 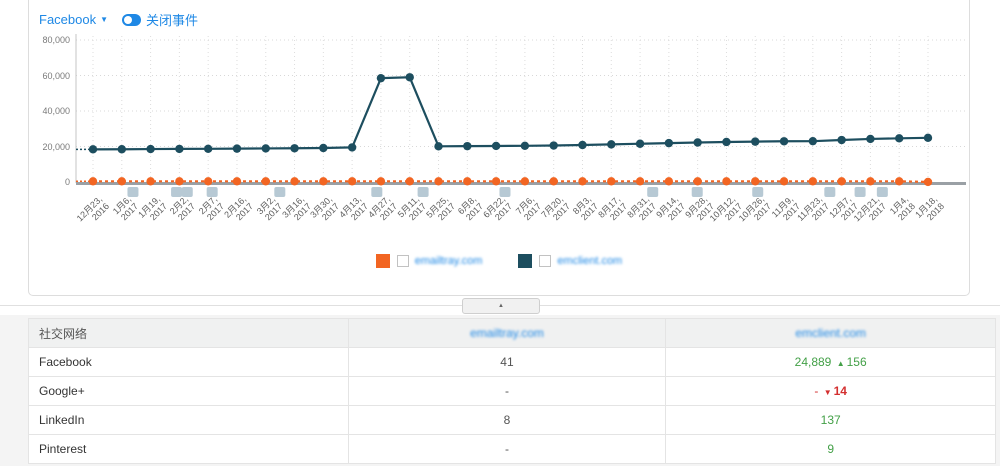 What do you see at coordinates (830, 420) in the screenshot?
I see `metric-value-with-change: 137` at bounding box center [830, 420].